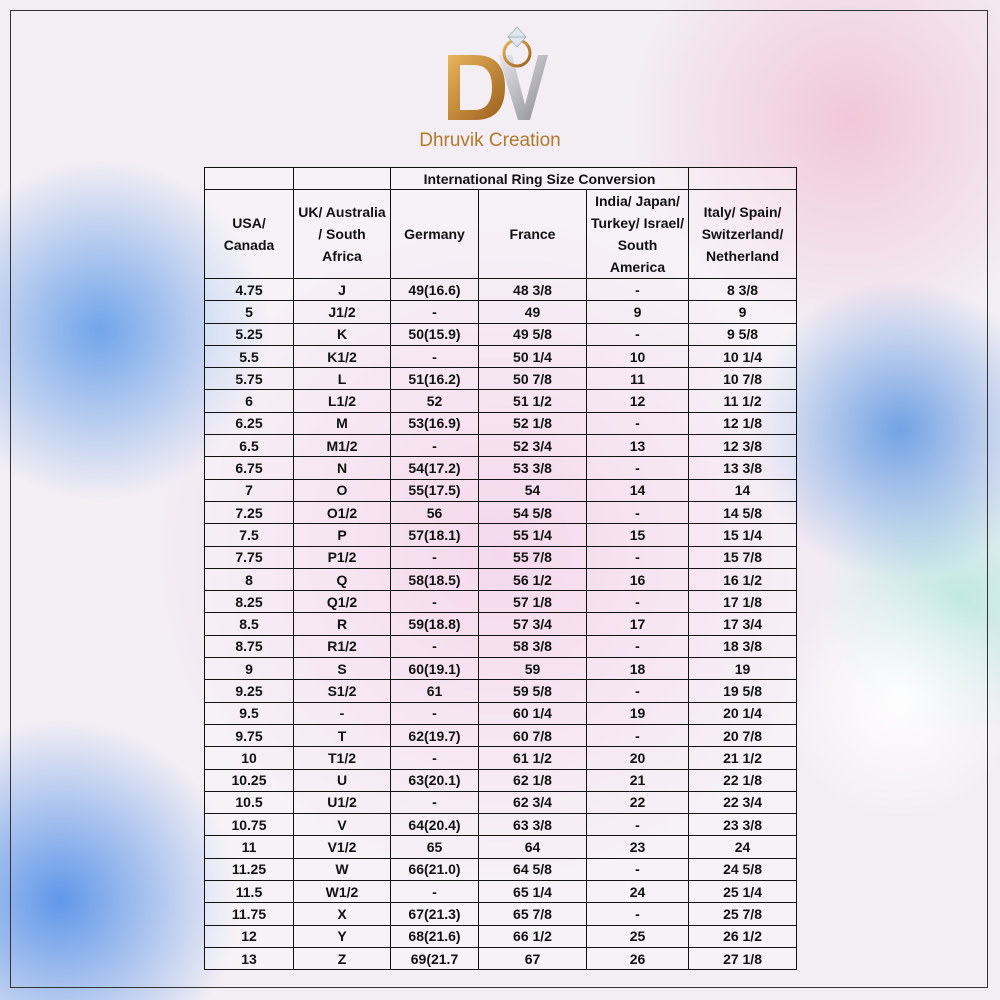  Describe the element at coordinates (501, 825) in the screenshot. I see `data-row: 10.75 V 64(20.4) 63 3/8-23 3/8` at that location.